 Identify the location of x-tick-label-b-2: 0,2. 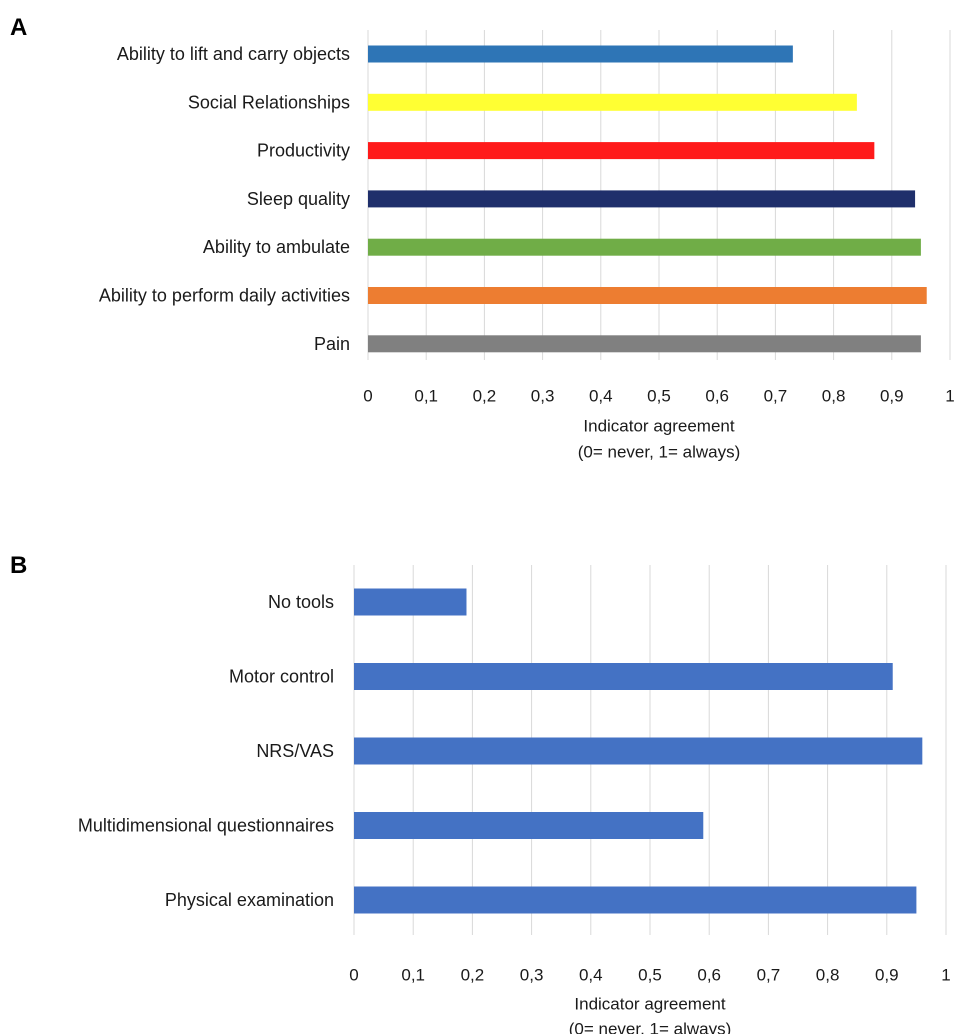
(473, 975).